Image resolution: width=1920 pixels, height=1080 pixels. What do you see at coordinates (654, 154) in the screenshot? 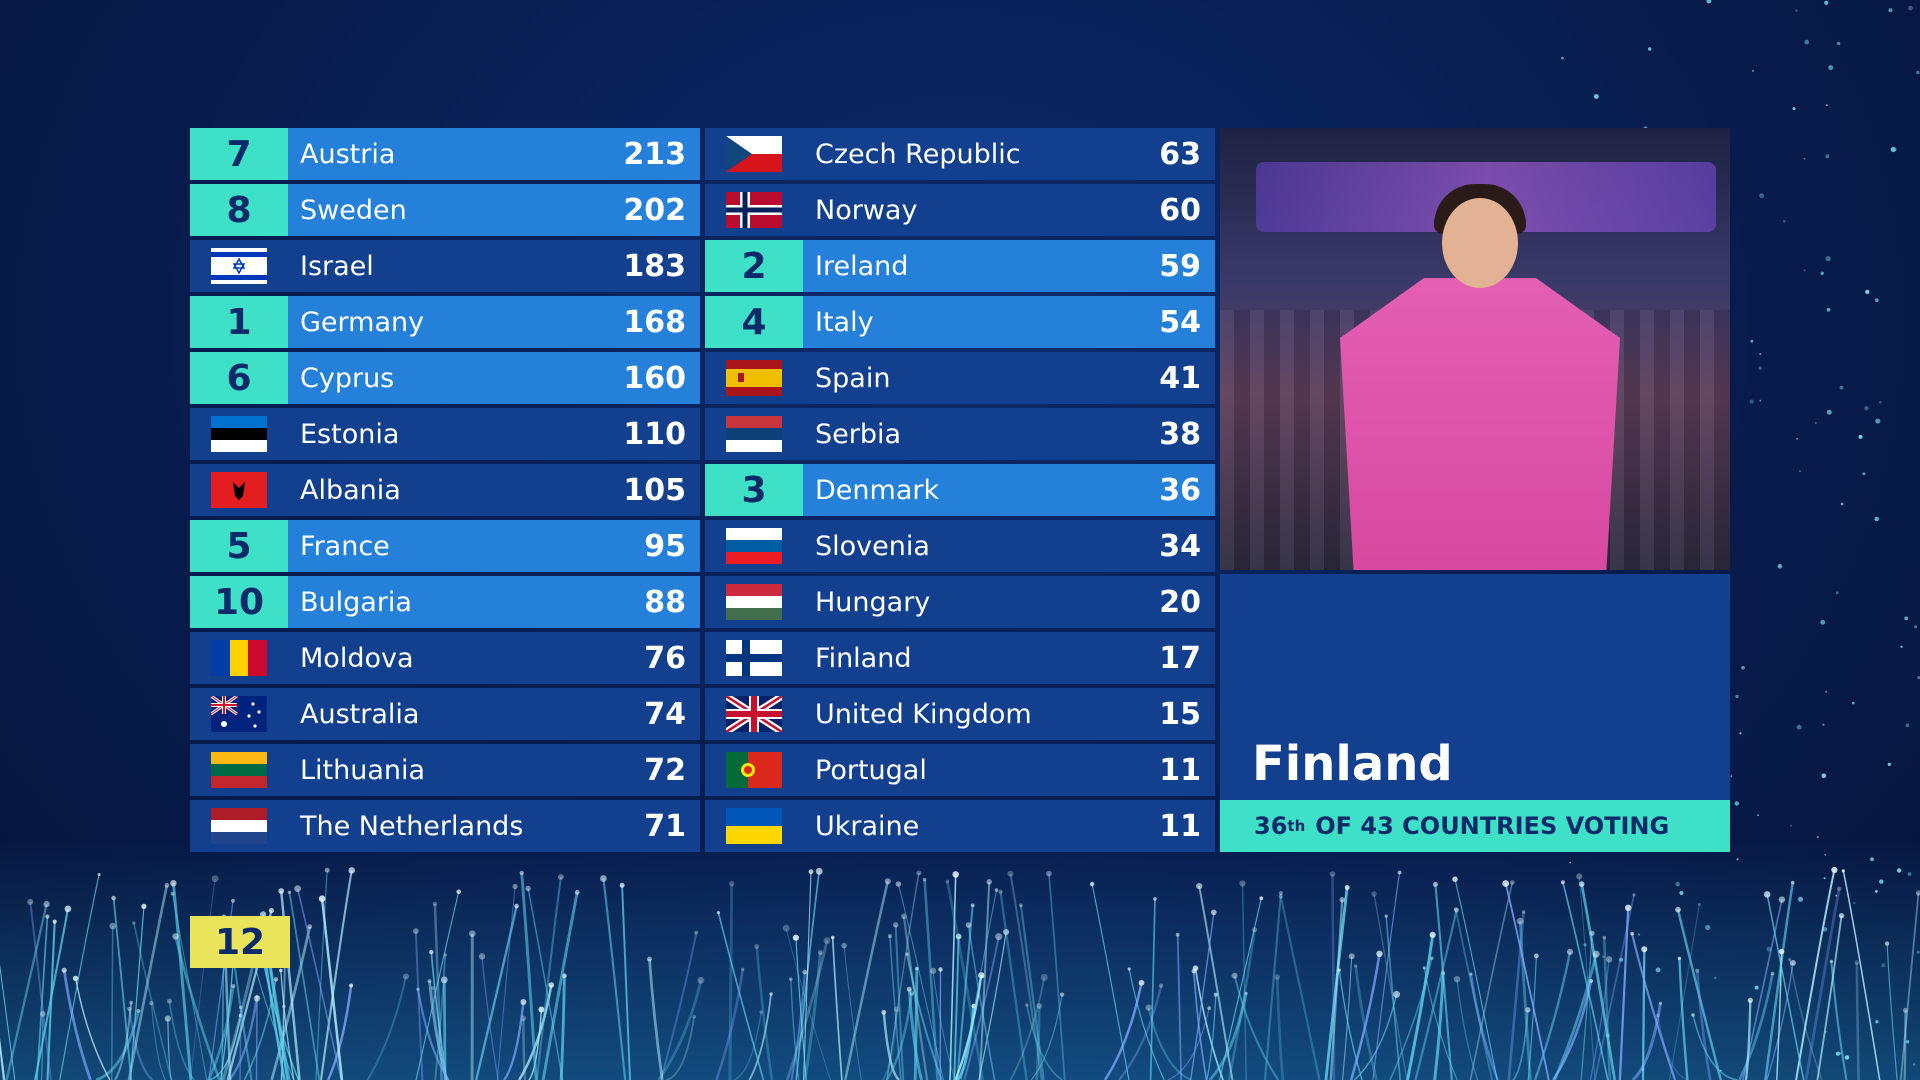
I see `country-score: 213` at bounding box center [654, 154].